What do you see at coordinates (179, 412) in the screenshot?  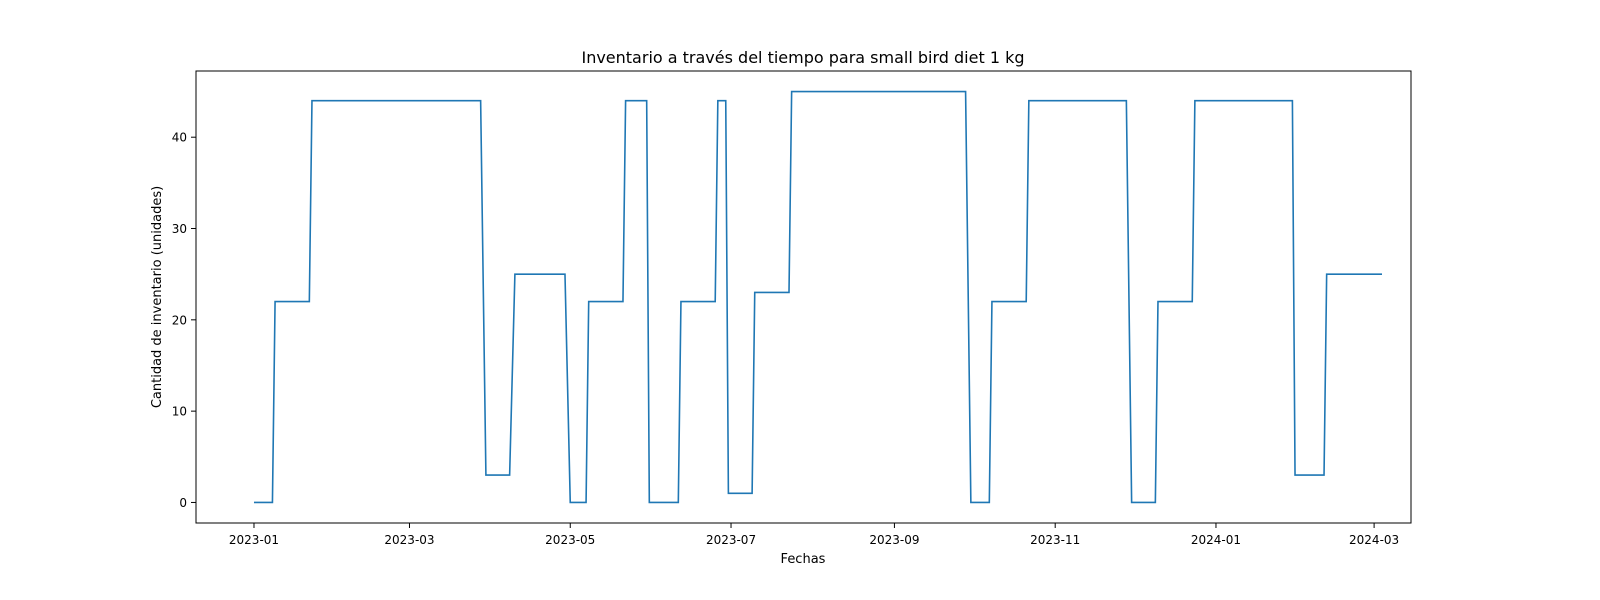 I see `y-tick-label: 10` at bounding box center [179, 412].